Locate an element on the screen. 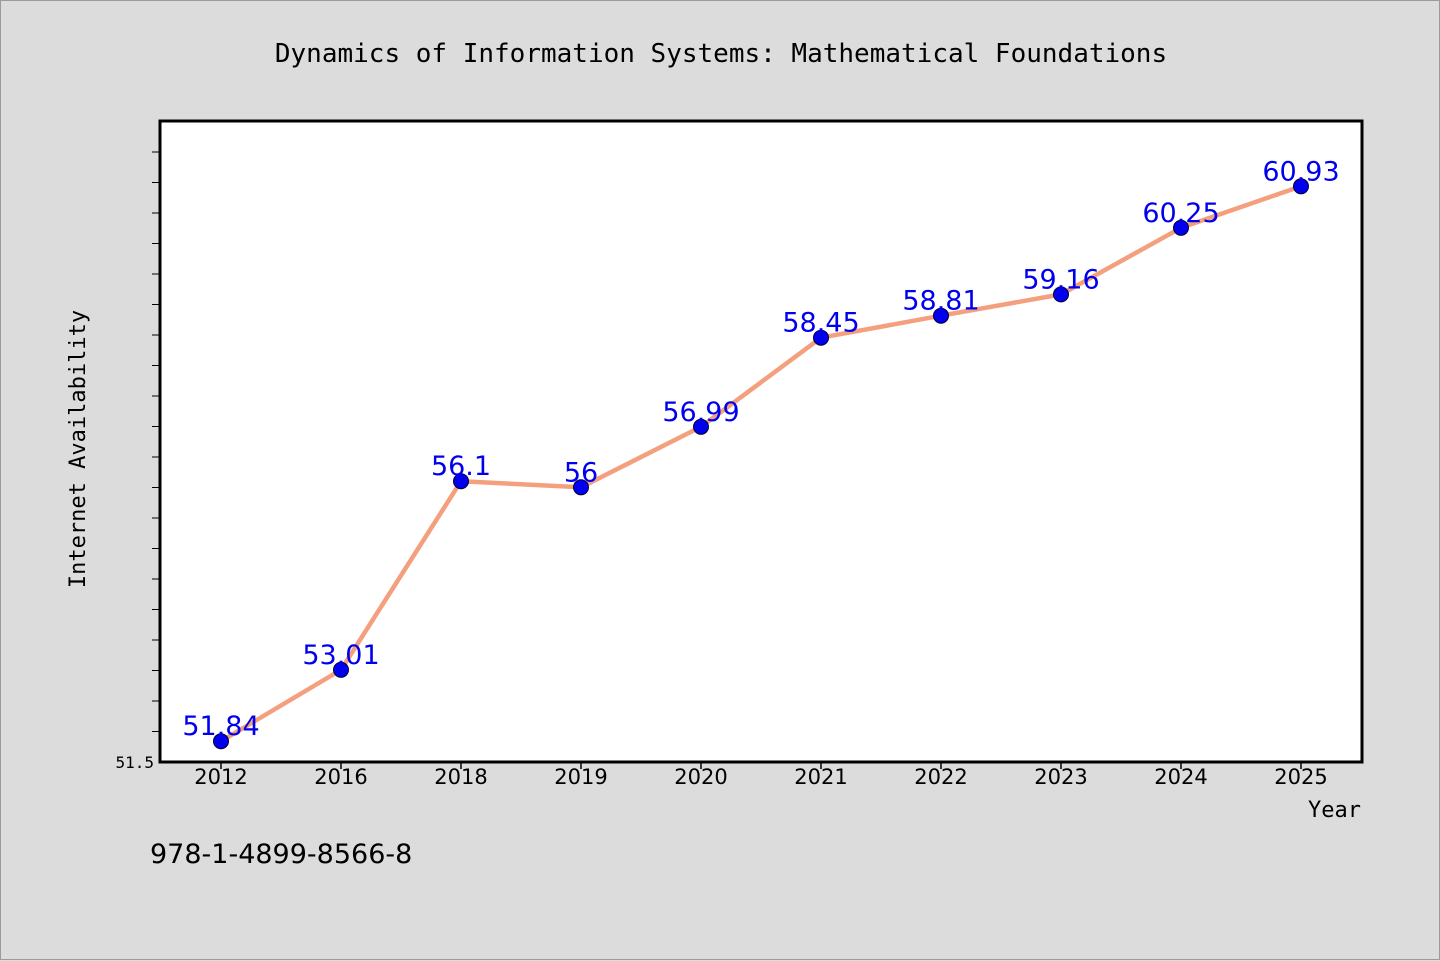 This screenshot has height=961, width=1440. data-label: 59.16 is located at coordinates (1060, 279).